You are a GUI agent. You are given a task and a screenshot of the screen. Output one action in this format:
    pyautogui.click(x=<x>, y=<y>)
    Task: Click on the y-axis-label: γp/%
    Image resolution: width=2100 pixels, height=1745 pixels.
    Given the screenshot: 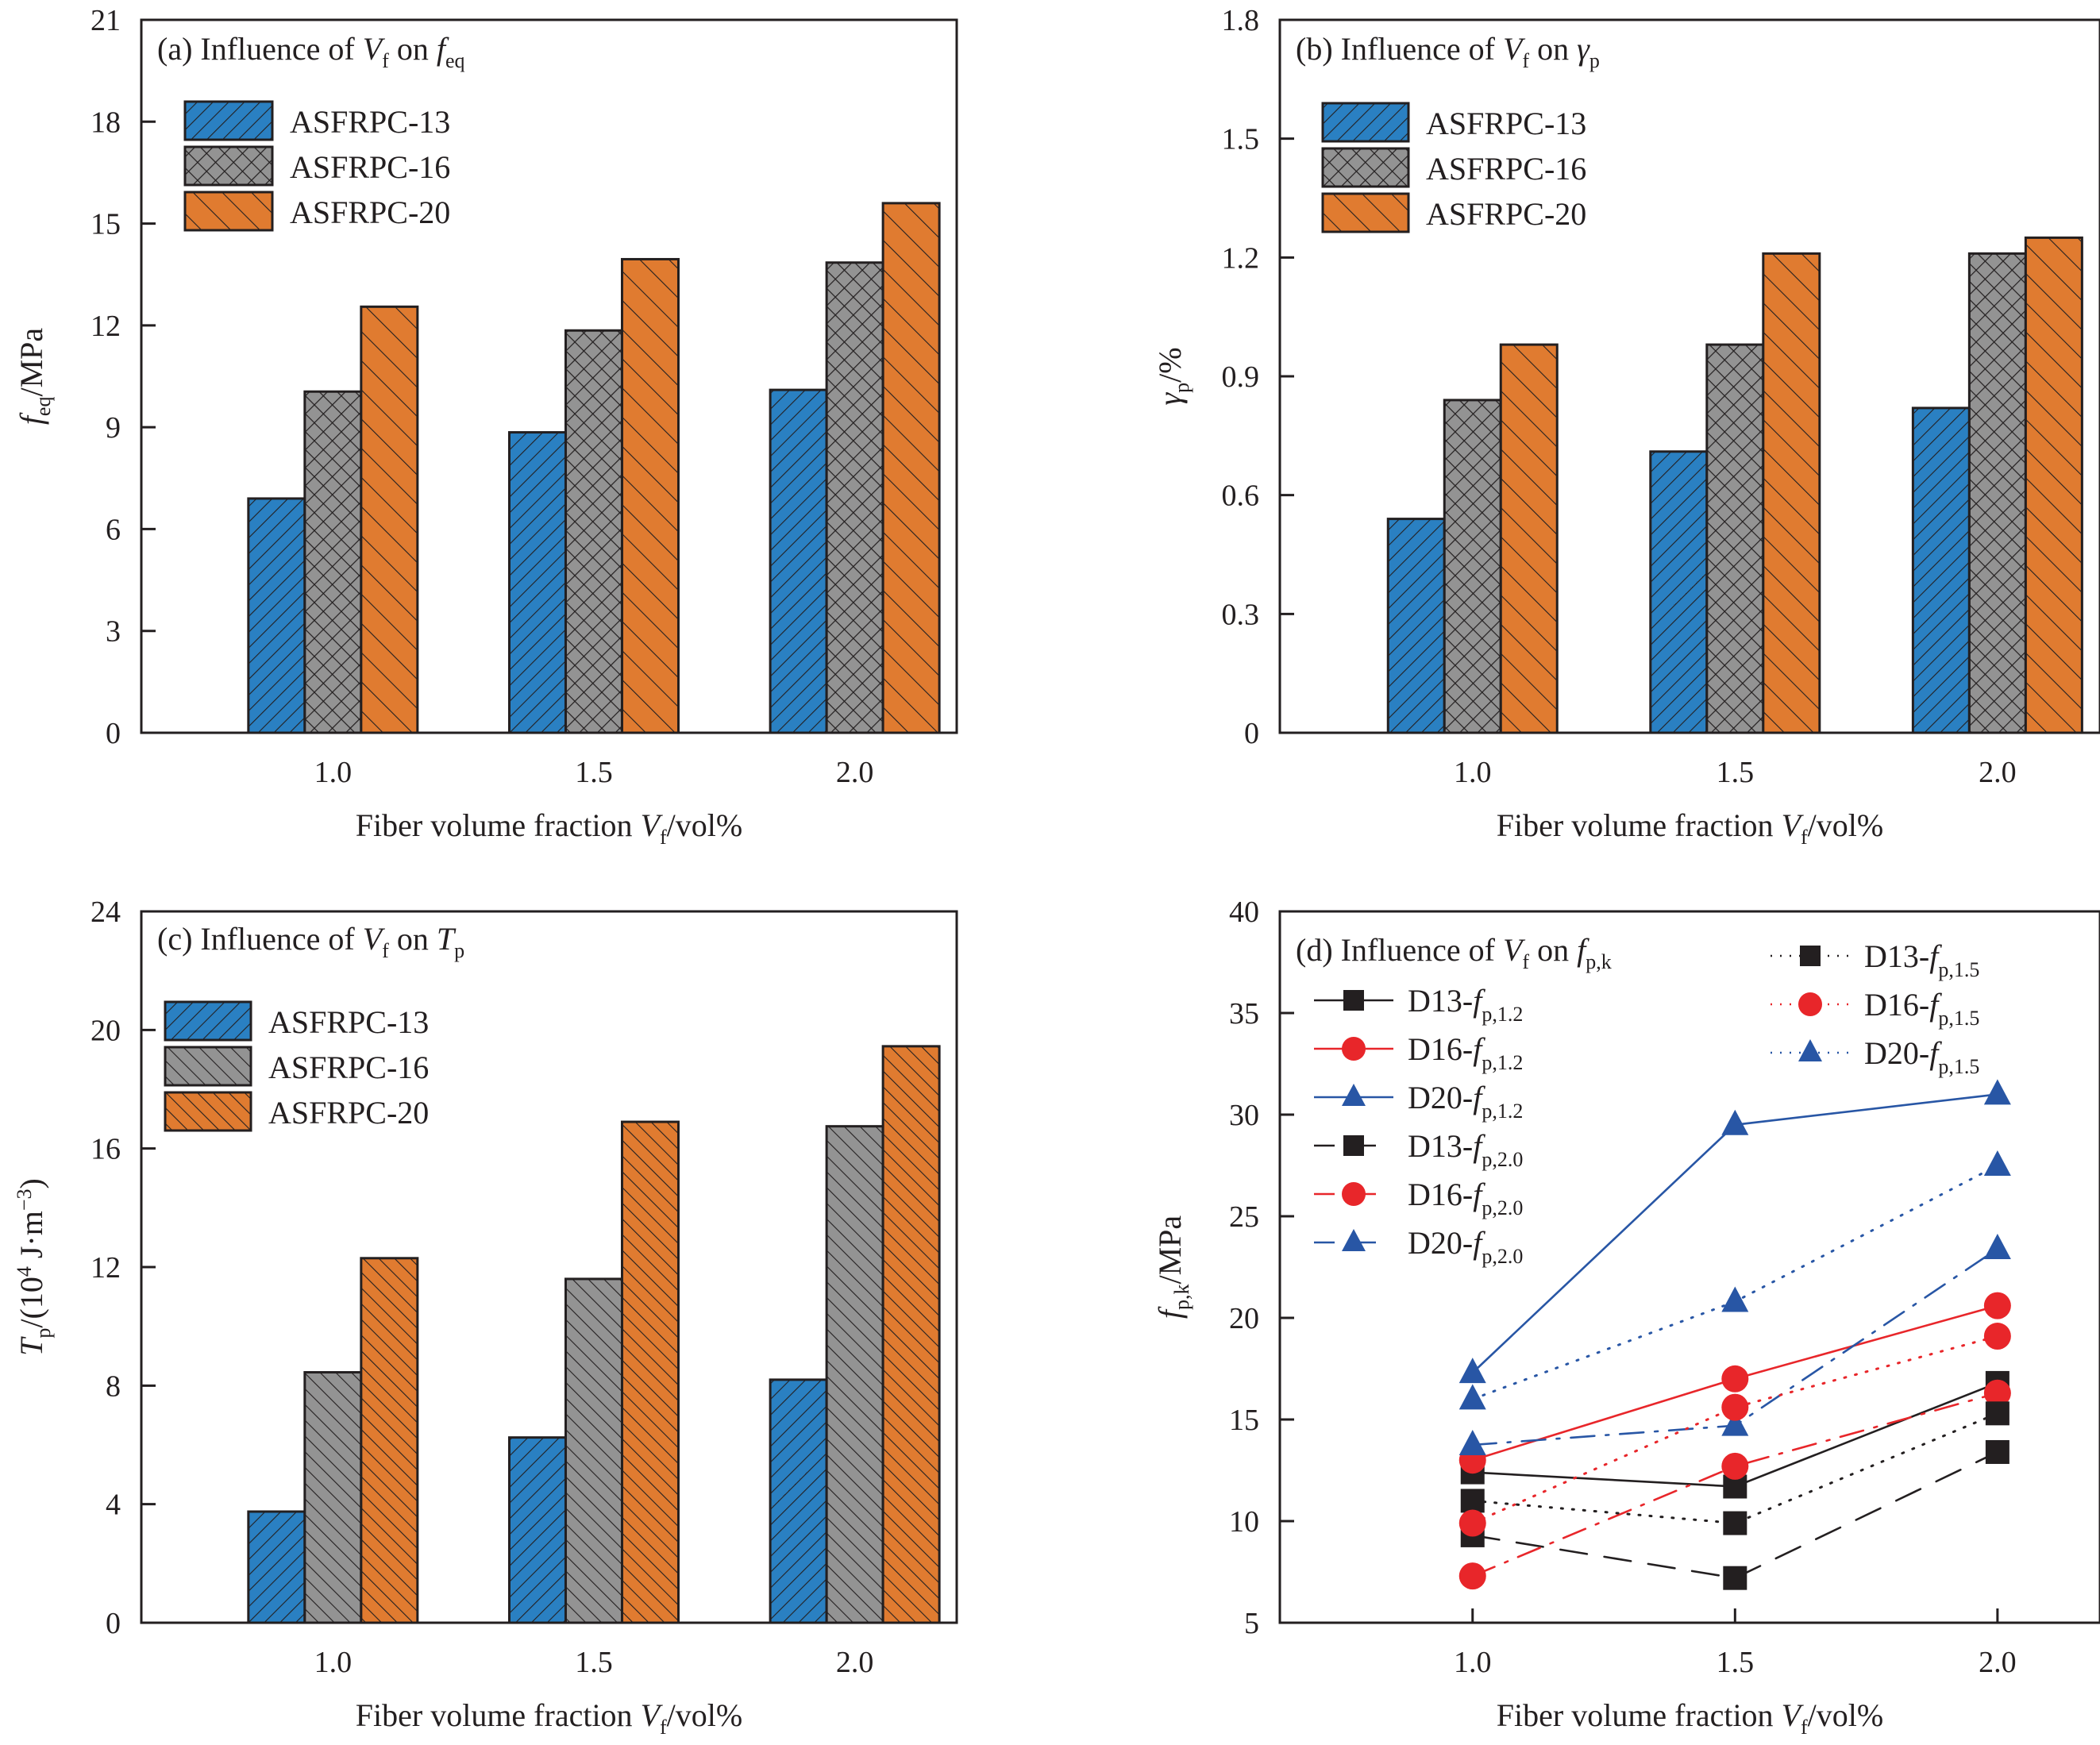 What is the action you would take?
    pyautogui.click(x=1172, y=376)
    